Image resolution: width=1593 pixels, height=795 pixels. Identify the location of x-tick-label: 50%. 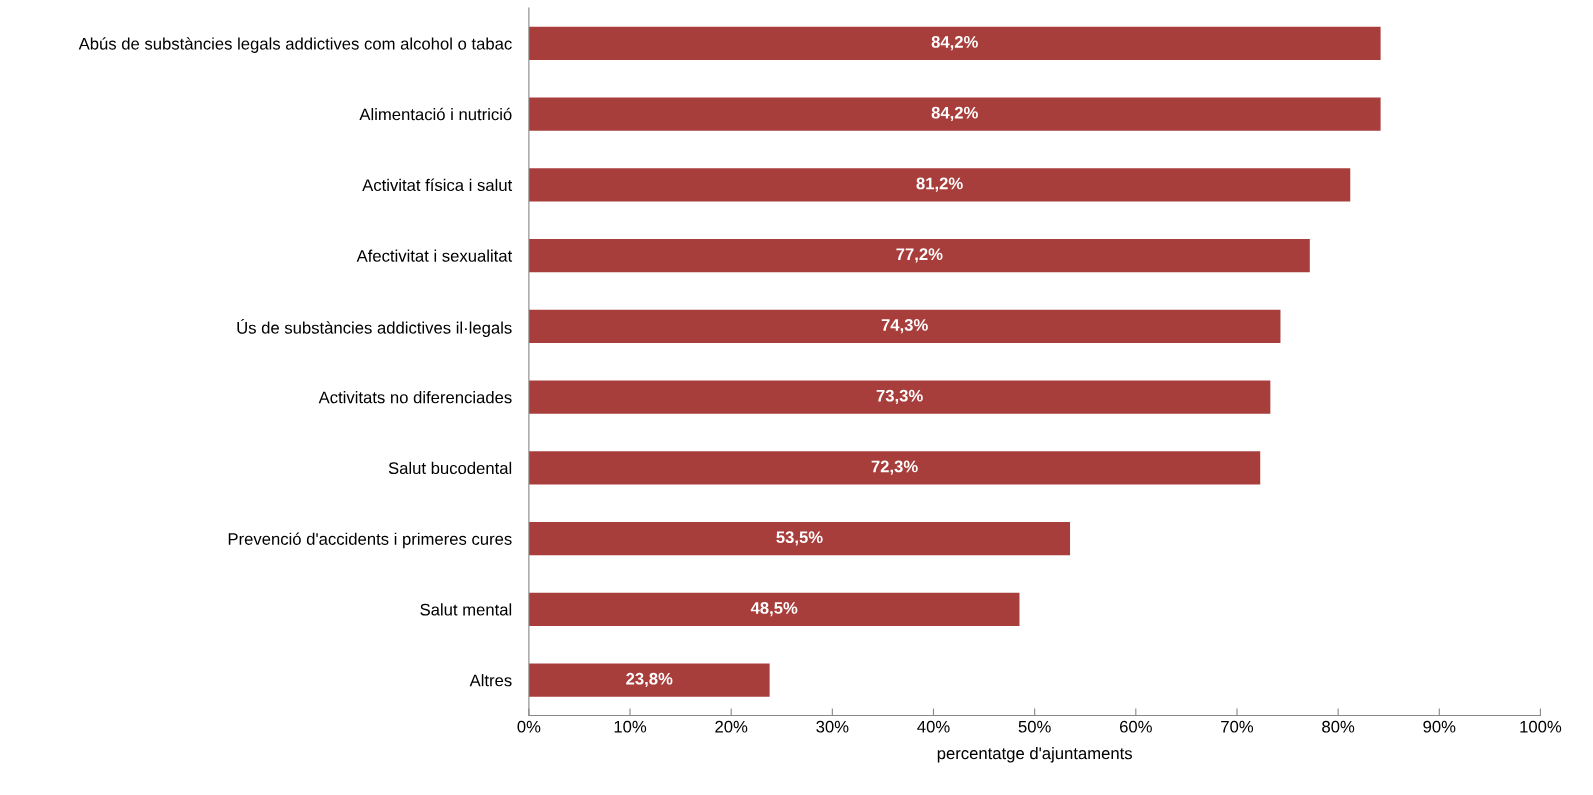
(1034, 726).